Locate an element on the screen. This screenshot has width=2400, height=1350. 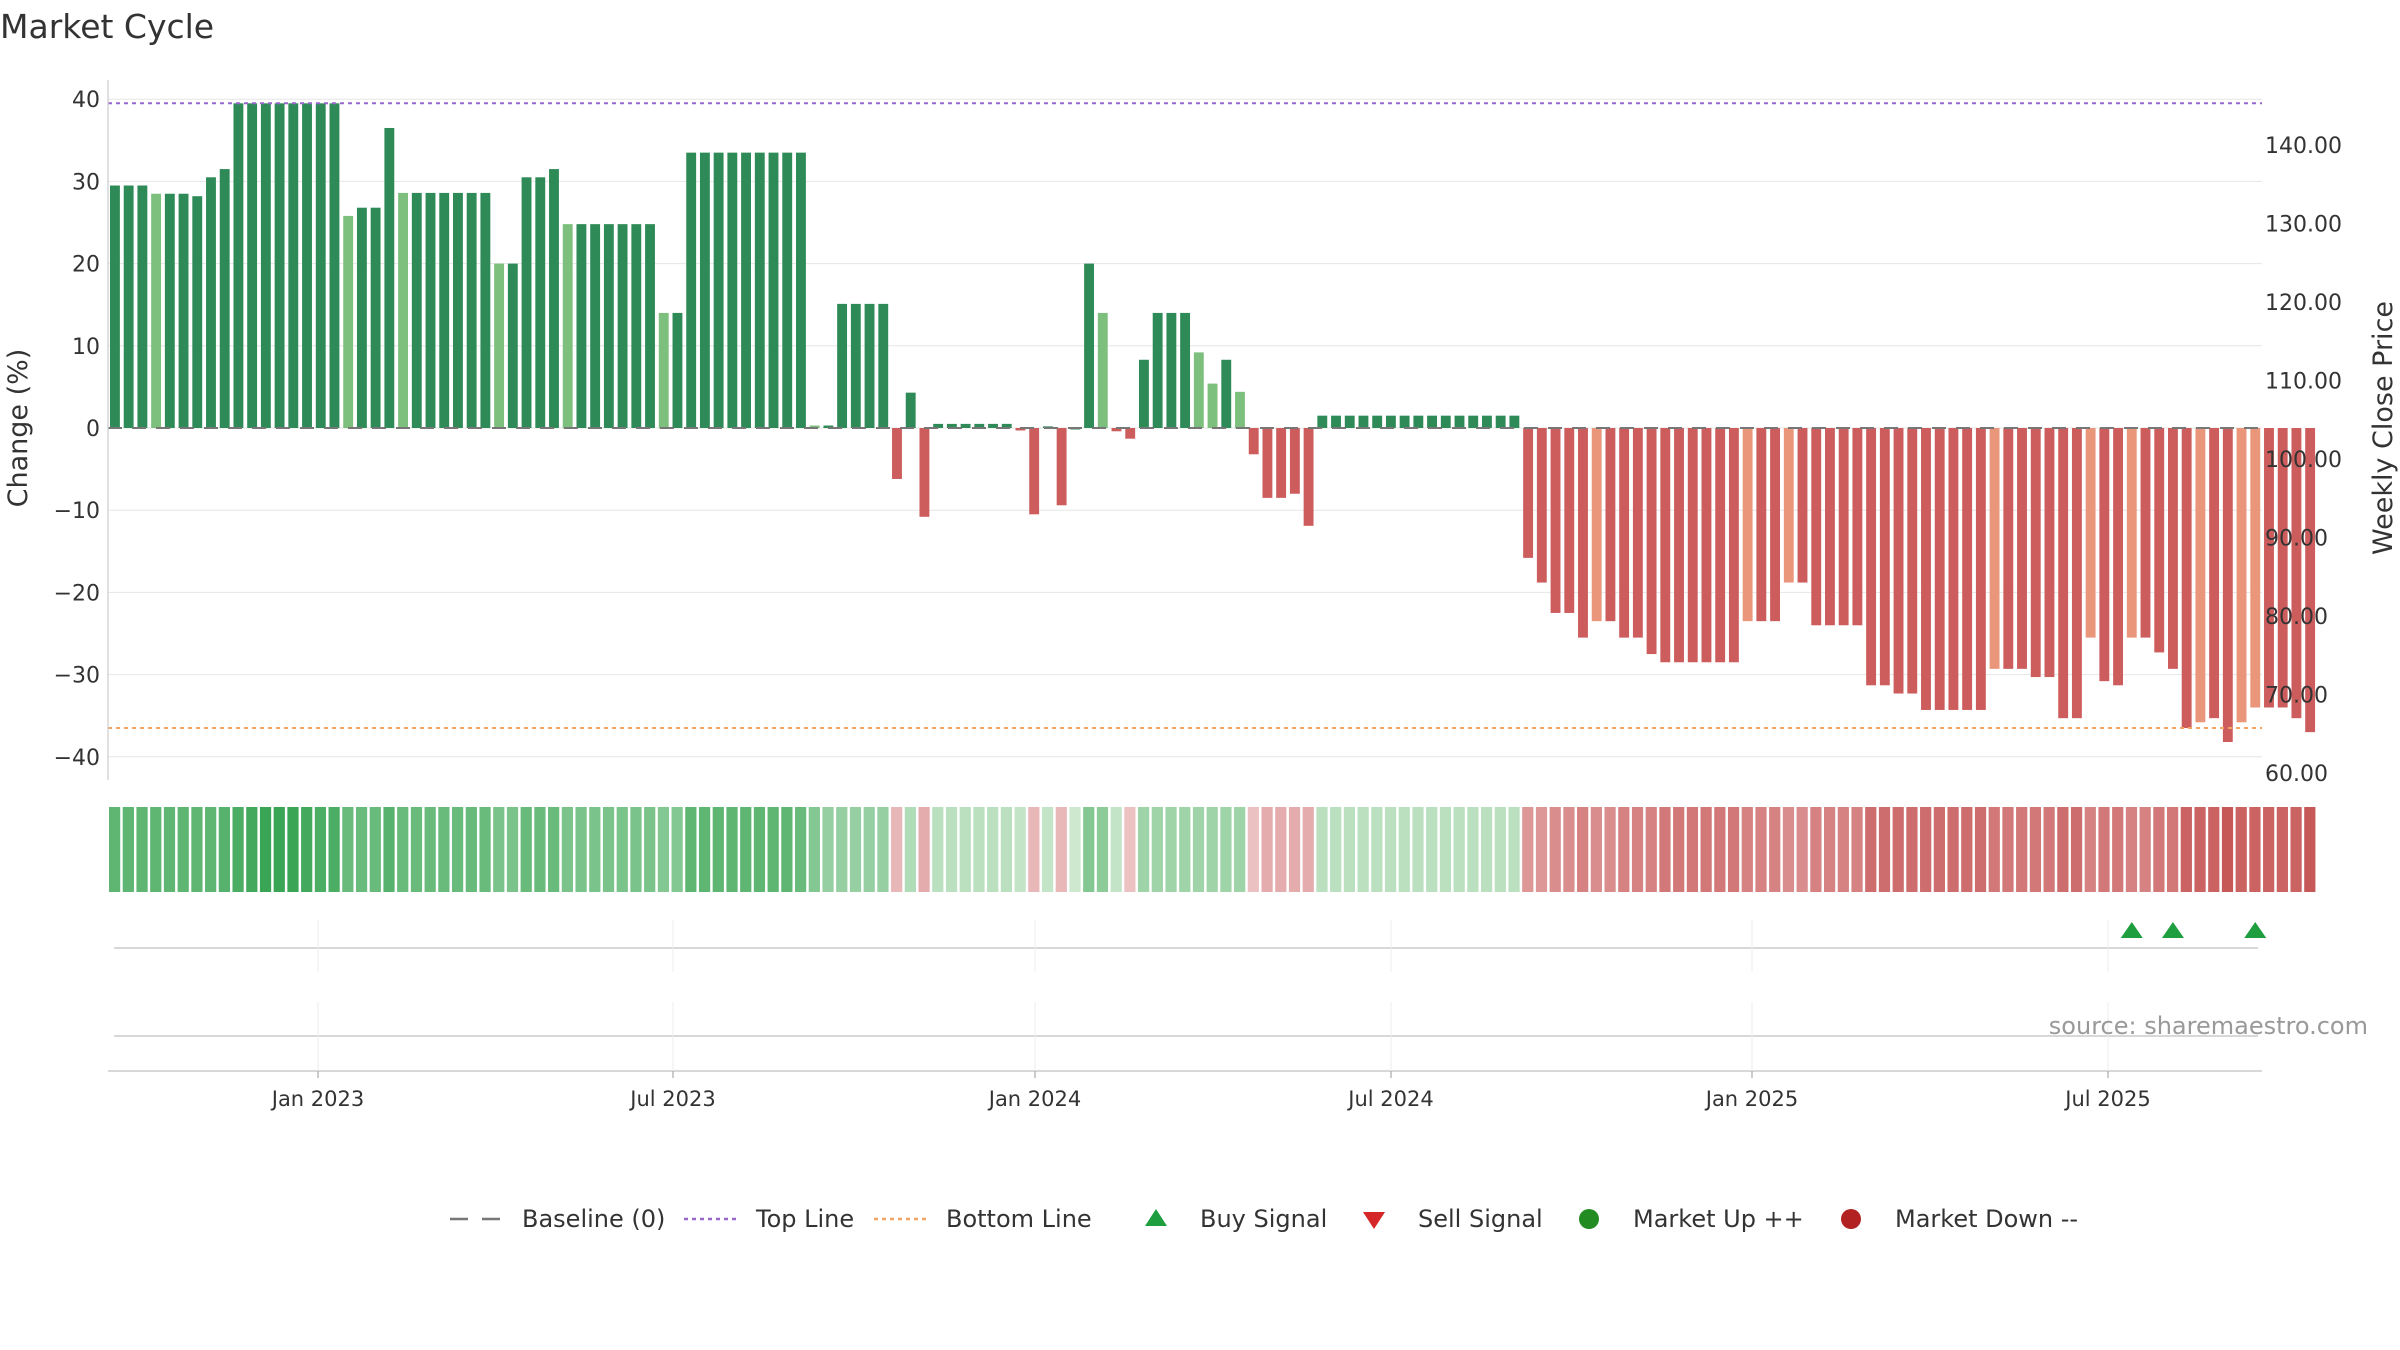
legend-item: Market Down -- is located at coordinates (1959, 1219).